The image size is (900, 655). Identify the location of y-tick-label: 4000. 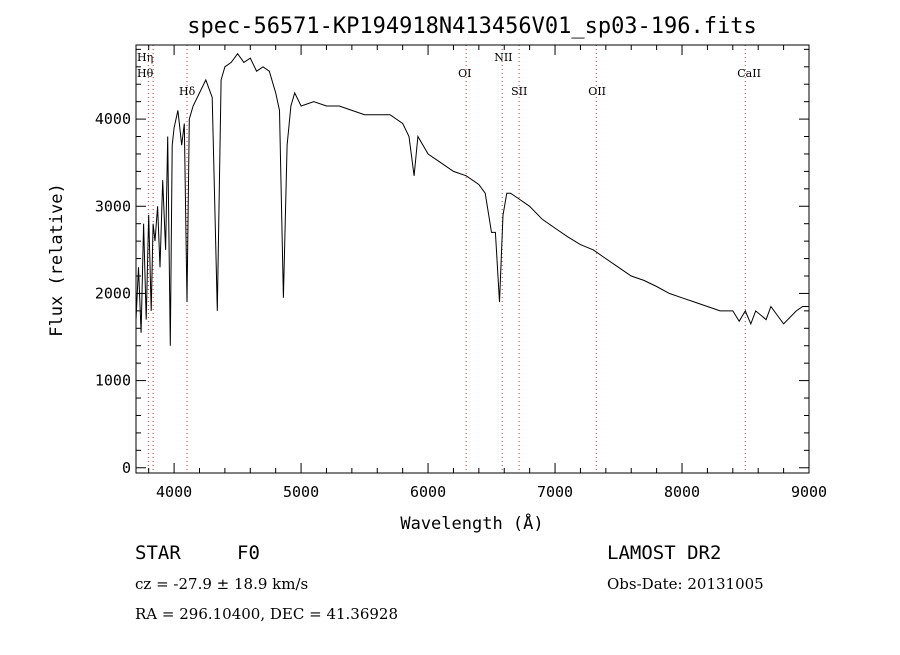
(113, 119).